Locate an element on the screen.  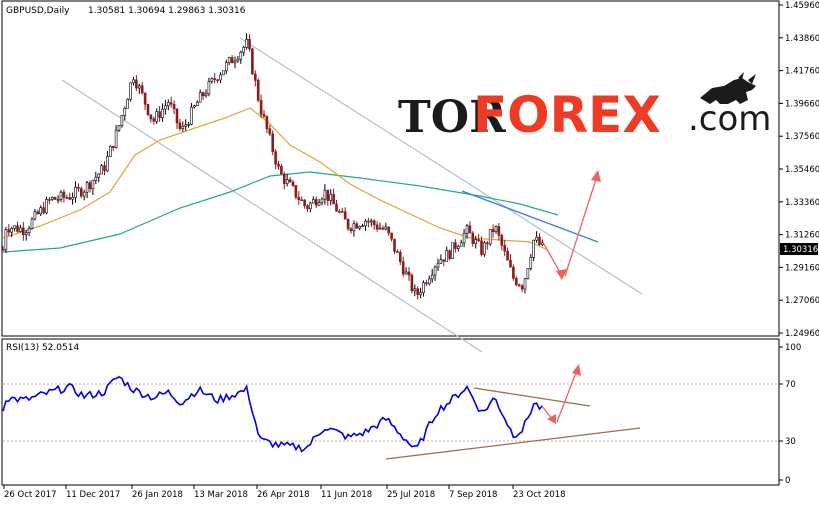
price-tick-label: 1.31260 is located at coordinates (802, 236).